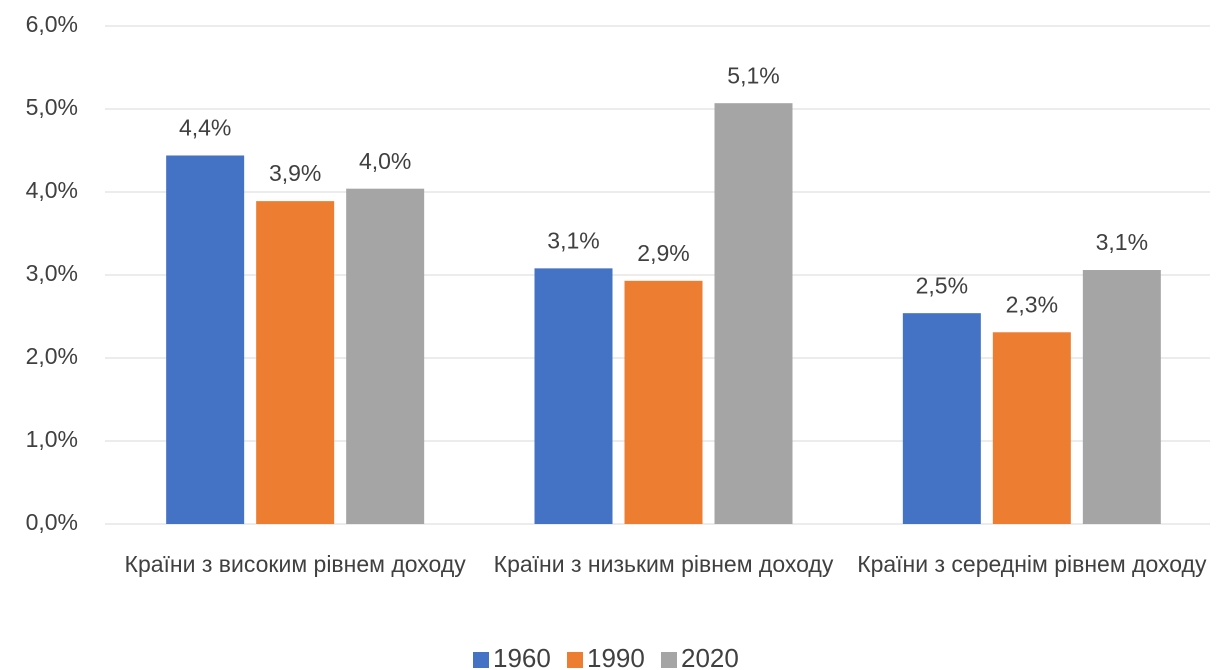  What do you see at coordinates (52, 190) in the screenshot?
I see `y-tick-label: 4,0%` at bounding box center [52, 190].